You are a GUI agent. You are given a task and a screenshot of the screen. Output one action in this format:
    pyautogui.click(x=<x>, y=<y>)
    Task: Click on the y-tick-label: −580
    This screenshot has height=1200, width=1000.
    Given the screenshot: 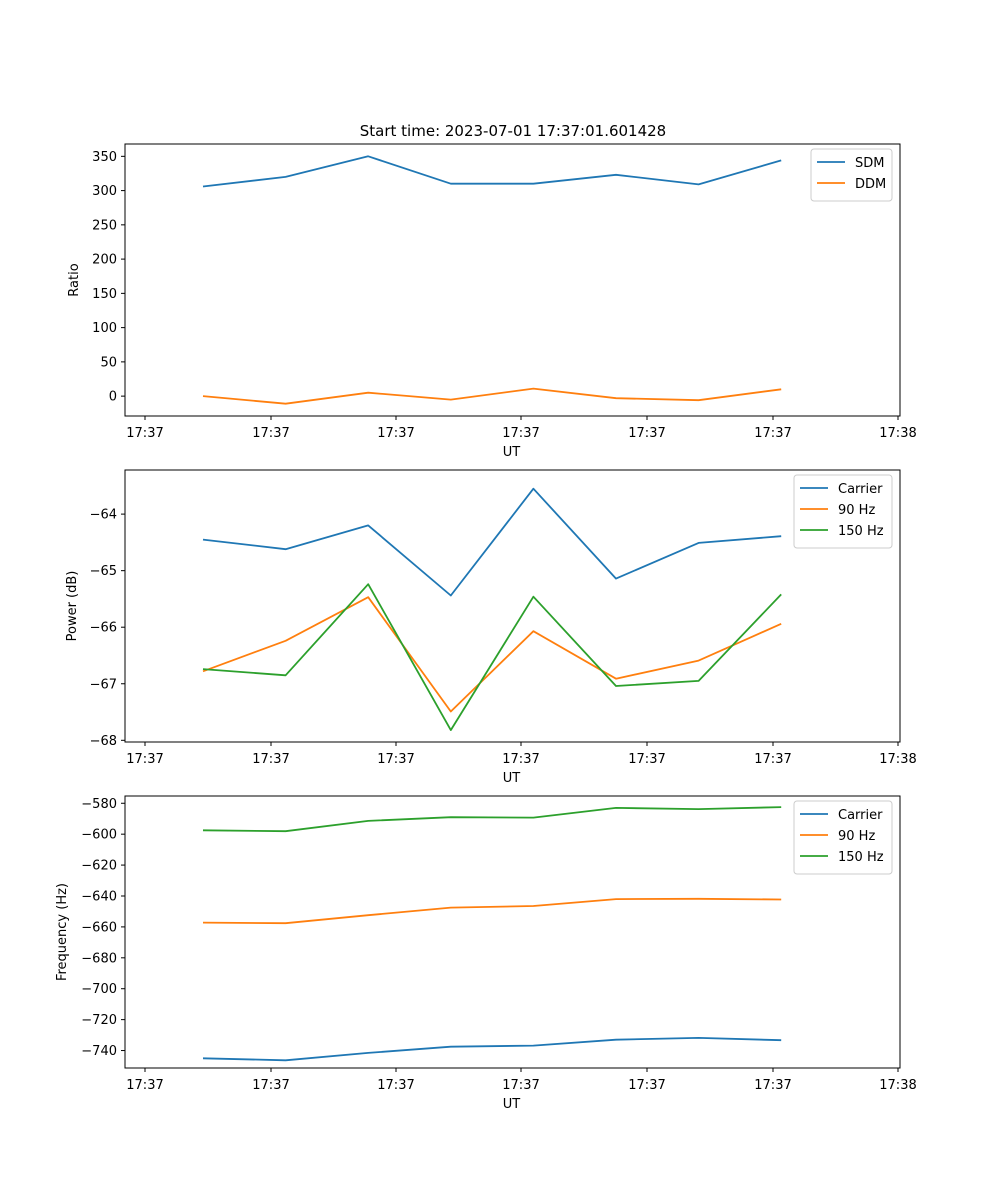 What is the action you would take?
    pyautogui.click(x=99, y=804)
    